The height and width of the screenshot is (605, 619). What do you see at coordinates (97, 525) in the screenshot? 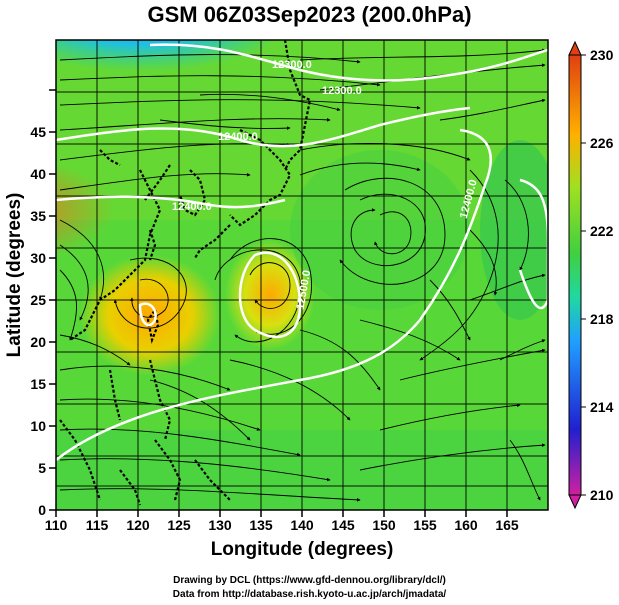
I see `x-tick-label: 115` at bounding box center [97, 525].